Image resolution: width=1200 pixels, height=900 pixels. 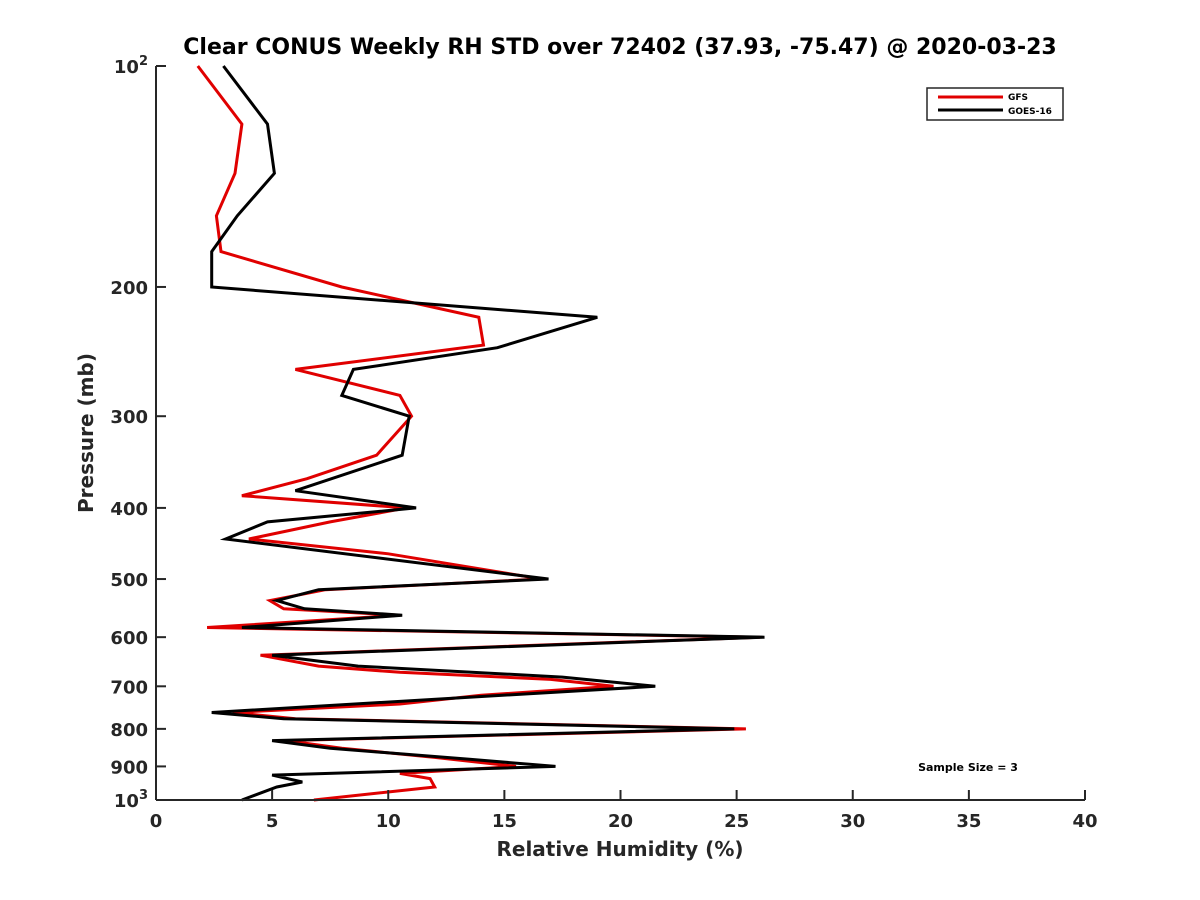 What do you see at coordinates (1018, 98) in the screenshot?
I see `legend-label-gfs: GFS` at bounding box center [1018, 98].